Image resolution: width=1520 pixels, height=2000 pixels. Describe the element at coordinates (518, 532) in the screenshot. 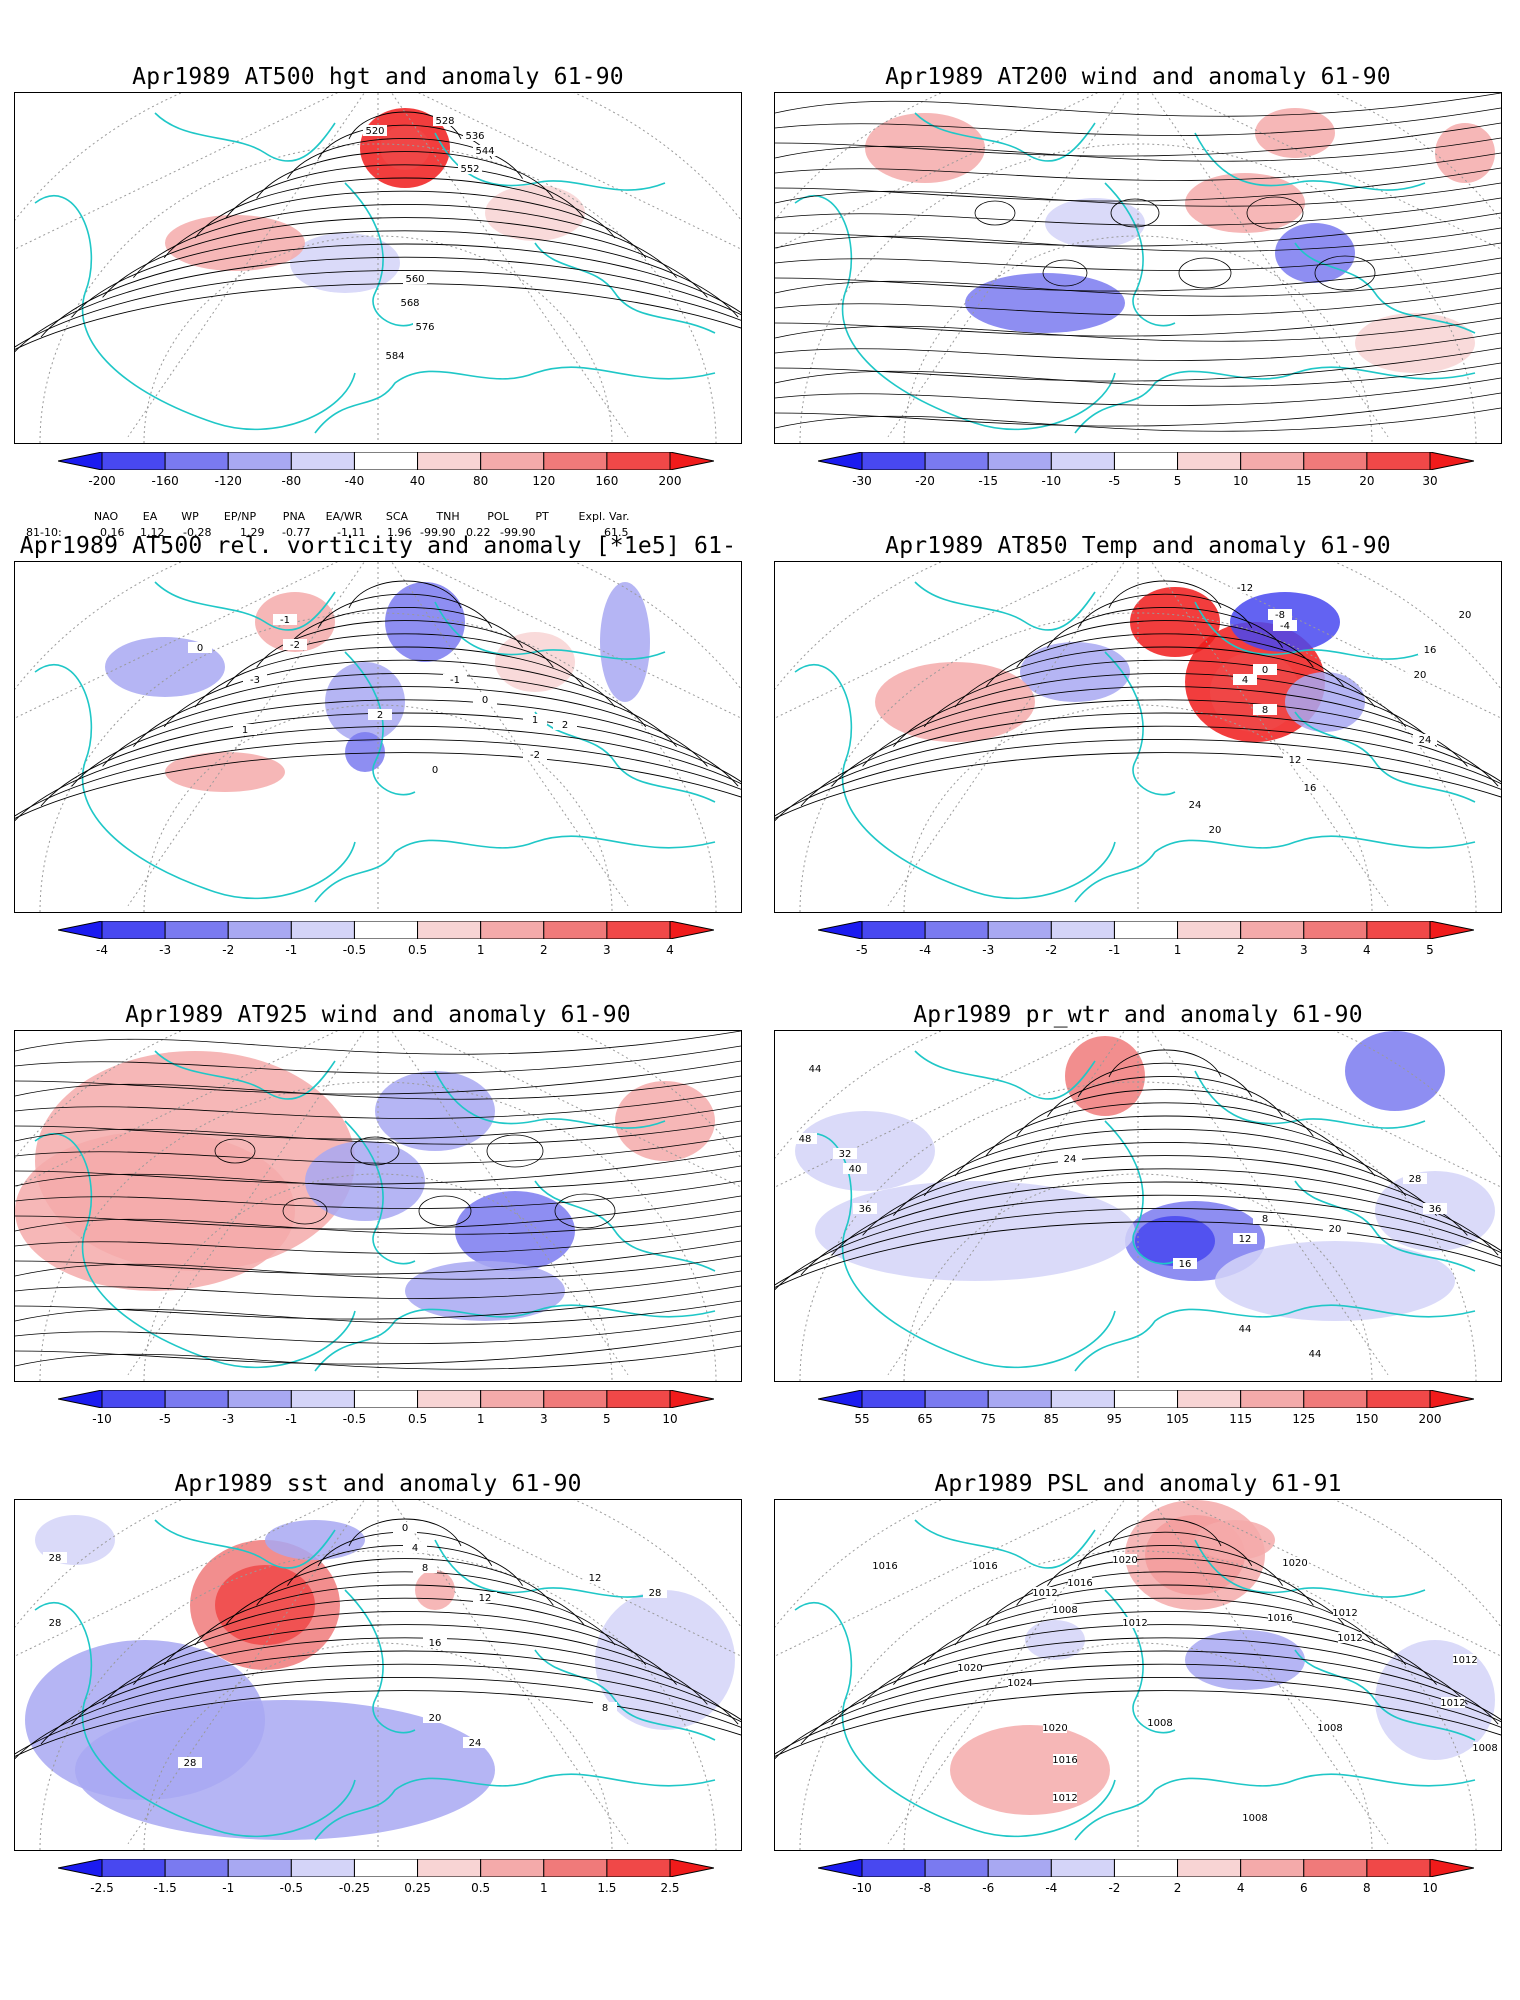

I see `index-value: -99.90` at that location.